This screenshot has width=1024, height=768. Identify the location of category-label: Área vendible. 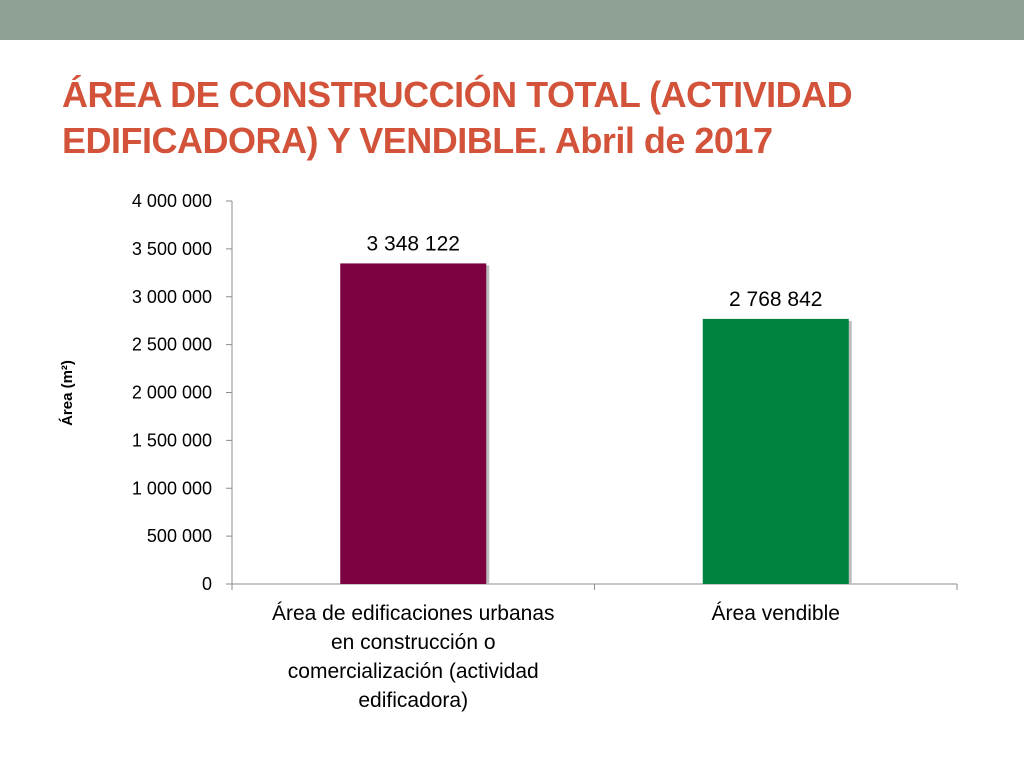
(776, 613).